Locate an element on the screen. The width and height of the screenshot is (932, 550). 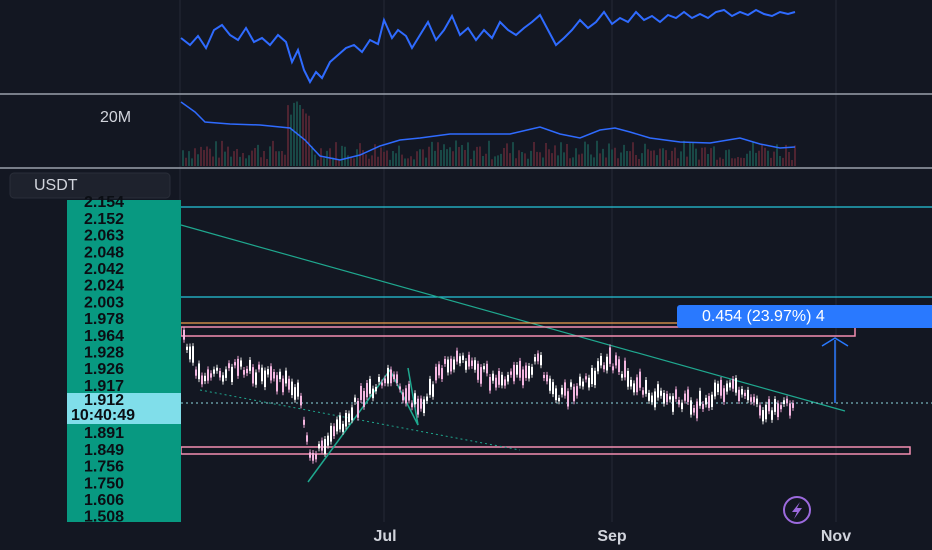
price-label: 1.508 is located at coordinates (104, 517).